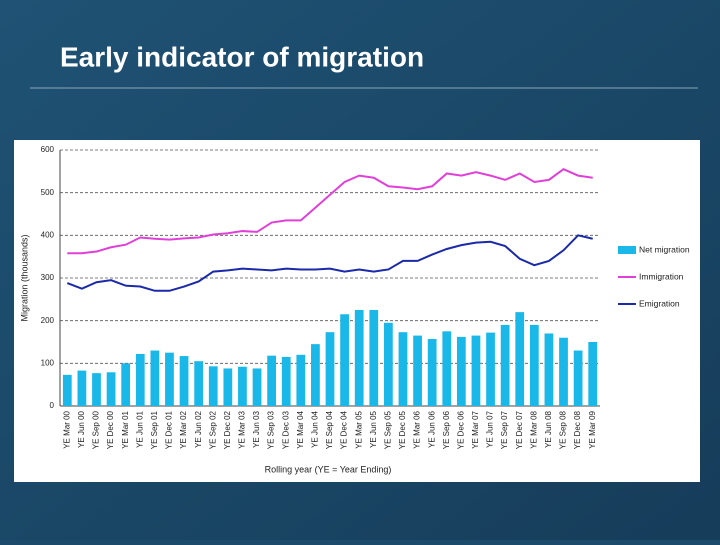 This screenshot has height=545, width=720. Describe the element at coordinates (271, 429) in the screenshot. I see `x-tick-label: YE Sep 03` at that location.